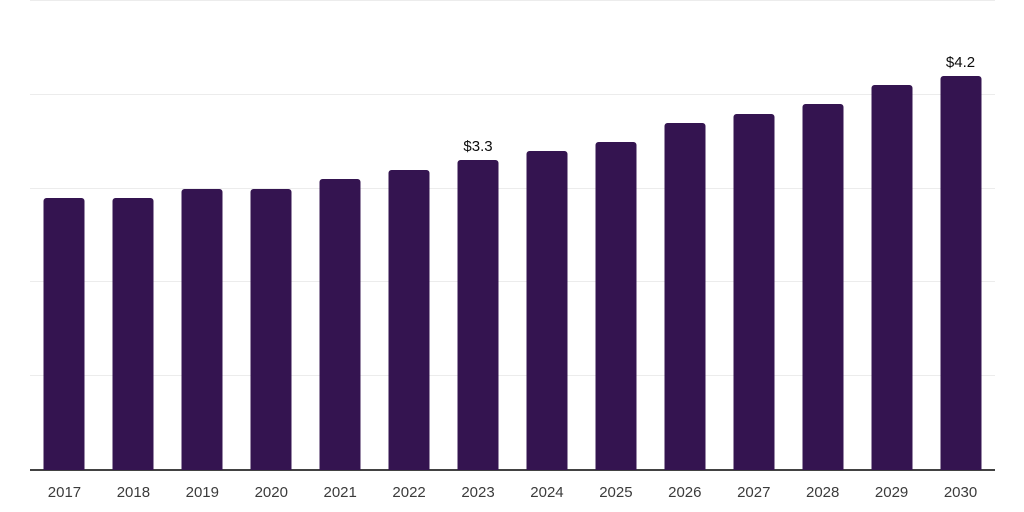  Describe the element at coordinates (547, 310) in the screenshot. I see `bar-2024` at that location.